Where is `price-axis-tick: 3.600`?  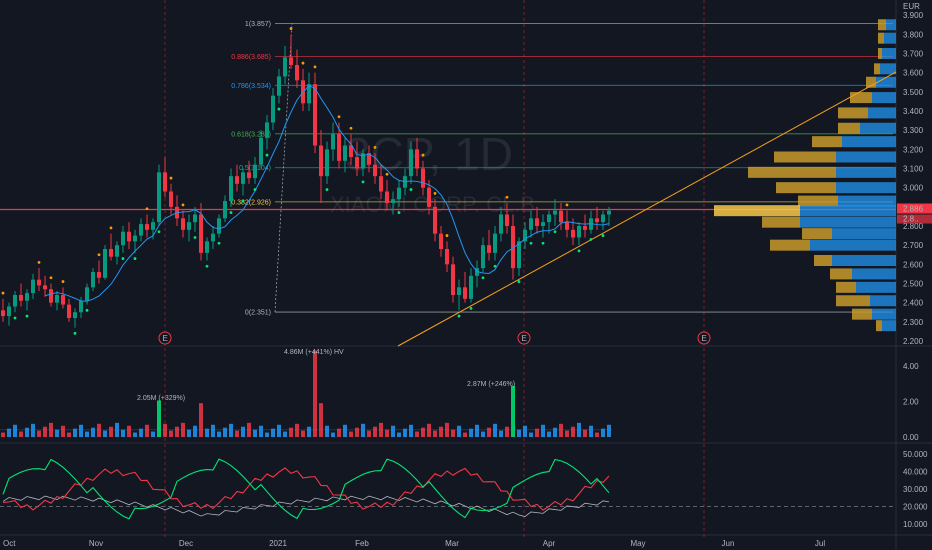 price-axis-tick: 3.600 is located at coordinates (913, 73).